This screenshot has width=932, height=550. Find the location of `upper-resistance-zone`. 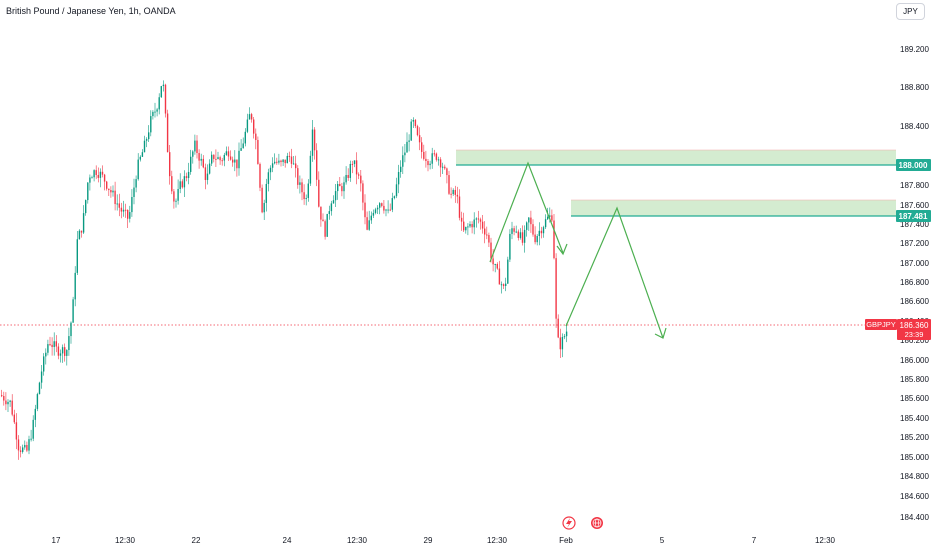

upper-resistance-zone is located at coordinates (676, 157).